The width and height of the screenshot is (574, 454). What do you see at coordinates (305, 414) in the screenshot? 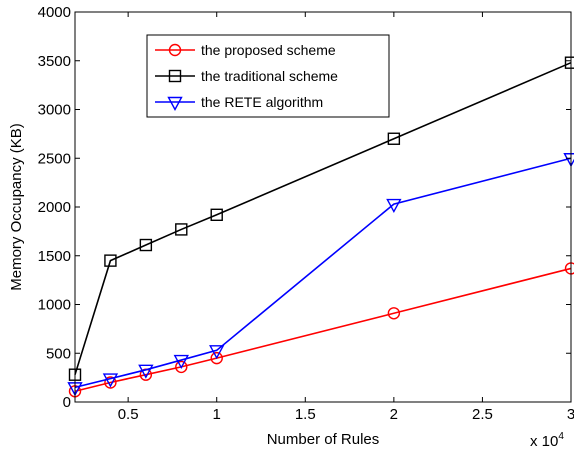
I see `x-tick-label: 1.5` at bounding box center [305, 414].